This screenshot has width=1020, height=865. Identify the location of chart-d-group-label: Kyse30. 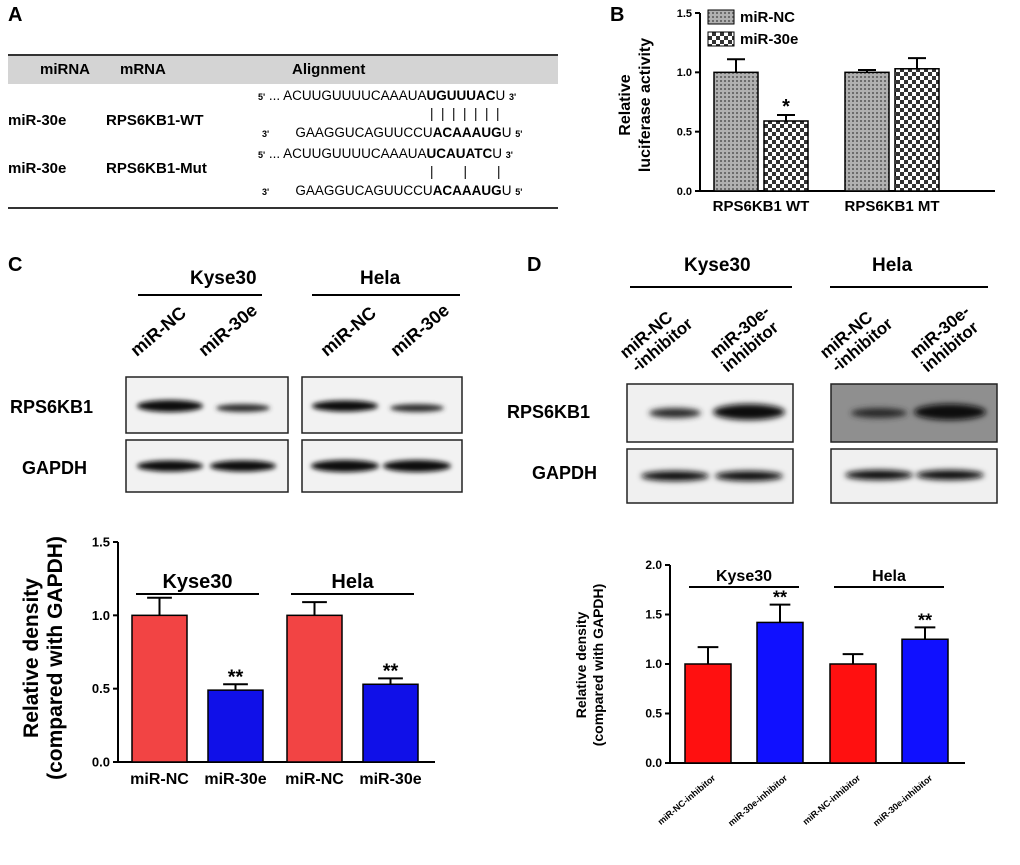
(744, 576).